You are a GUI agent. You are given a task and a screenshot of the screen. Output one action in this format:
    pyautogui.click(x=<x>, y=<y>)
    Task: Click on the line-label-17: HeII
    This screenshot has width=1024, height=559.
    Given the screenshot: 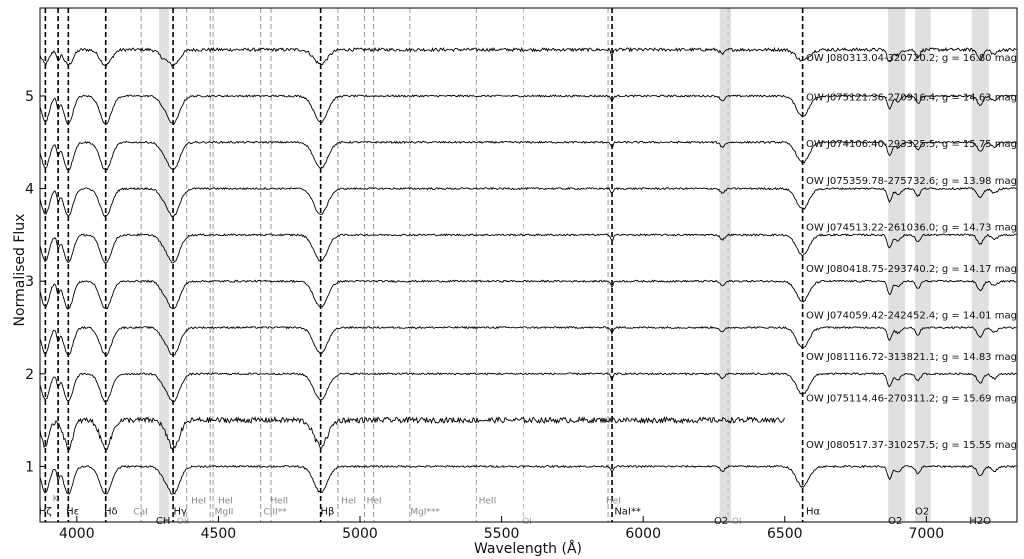 What is the action you would take?
    pyautogui.click(x=488, y=501)
    